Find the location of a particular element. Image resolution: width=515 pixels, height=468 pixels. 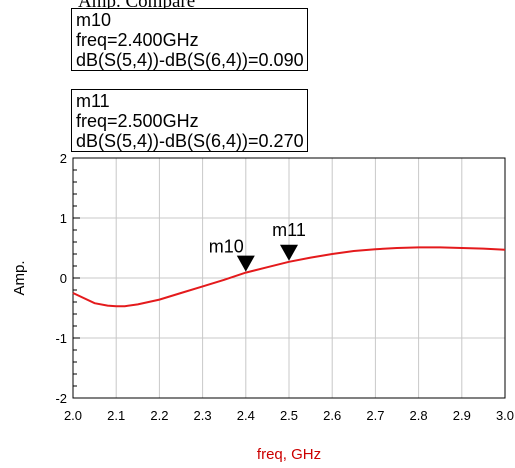

marker-frequency: freq=2.400GHz is located at coordinates (137, 40).